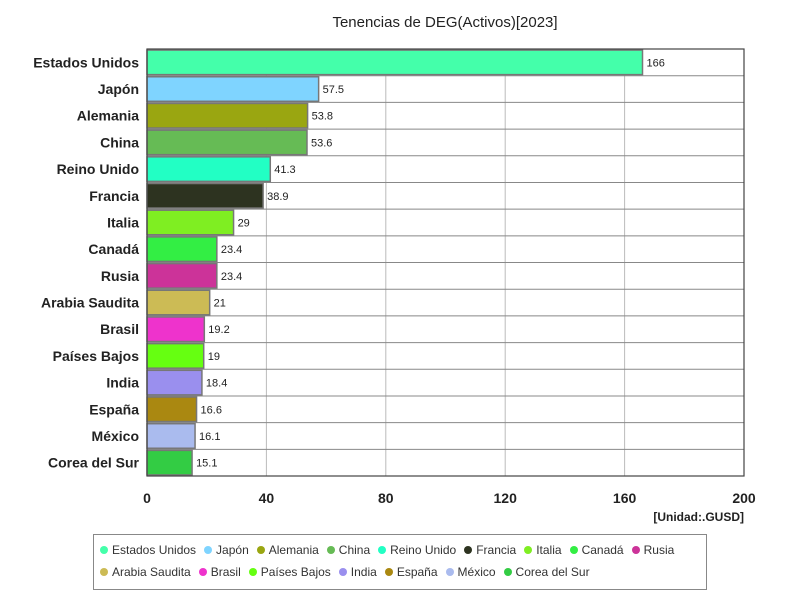 The width and height of the screenshot is (800, 600). What do you see at coordinates (211, 410) in the screenshot?
I see `data-label: 16.6` at bounding box center [211, 410].